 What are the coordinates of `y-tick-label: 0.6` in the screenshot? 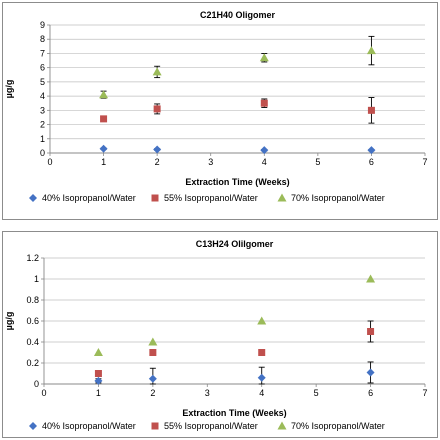 It's located at (32, 321).